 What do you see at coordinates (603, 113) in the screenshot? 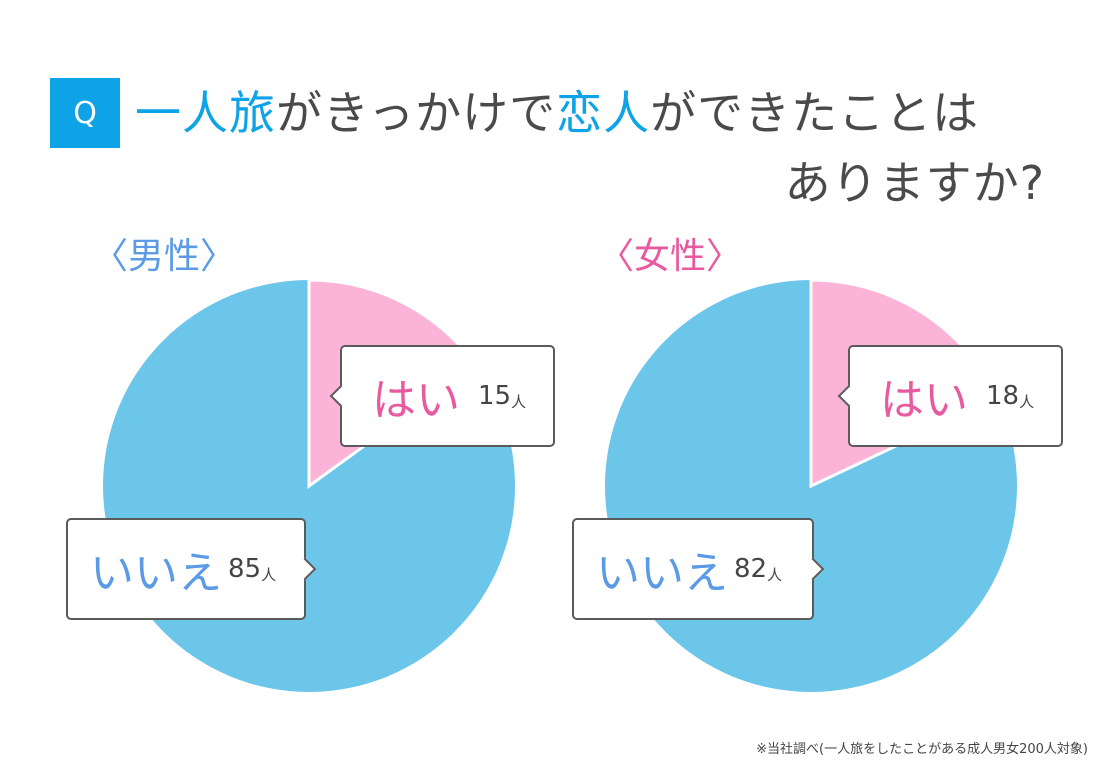
I see `title-highlight-lover: 恋人` at bounding box center [603, 113].